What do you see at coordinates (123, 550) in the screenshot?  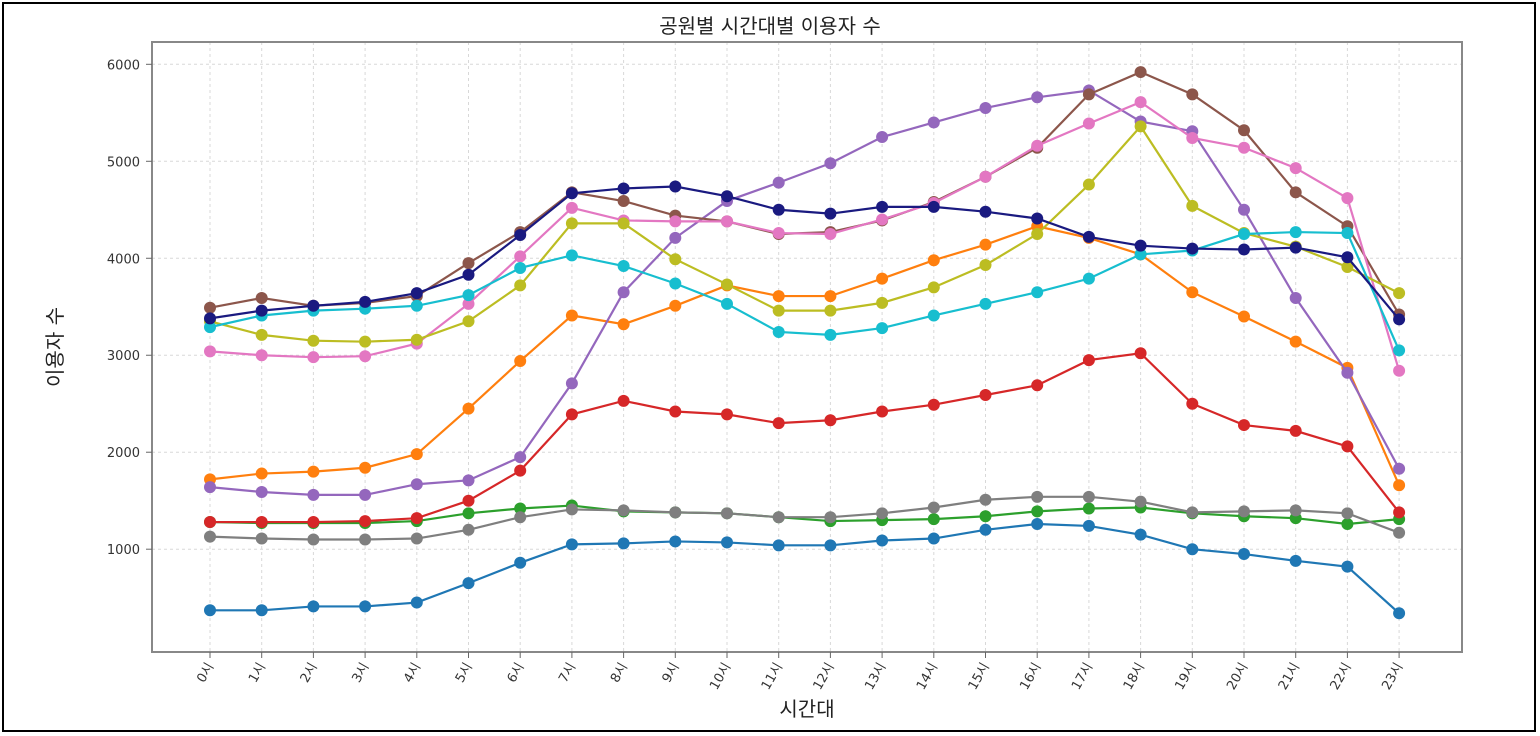 I see `y-tick-label: 1000` at bounding box center [123, 550].